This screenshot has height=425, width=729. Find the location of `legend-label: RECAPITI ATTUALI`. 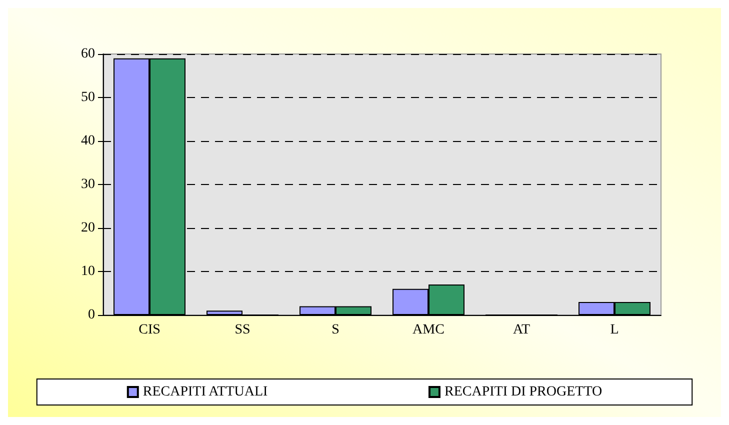

legend-label: RECAPITI ATTUALI is located at coordinates (205, 392).